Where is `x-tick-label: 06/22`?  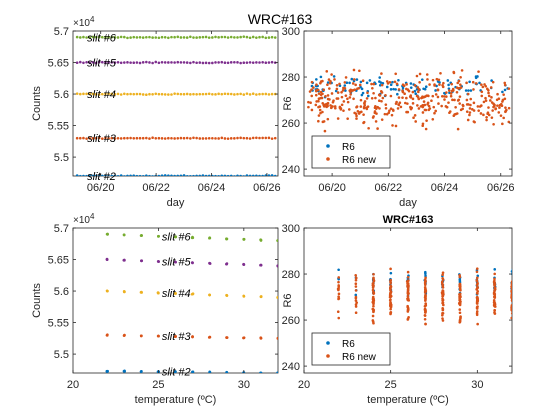
x-tick-label: 06/22 is located at coordinates (156, 188).